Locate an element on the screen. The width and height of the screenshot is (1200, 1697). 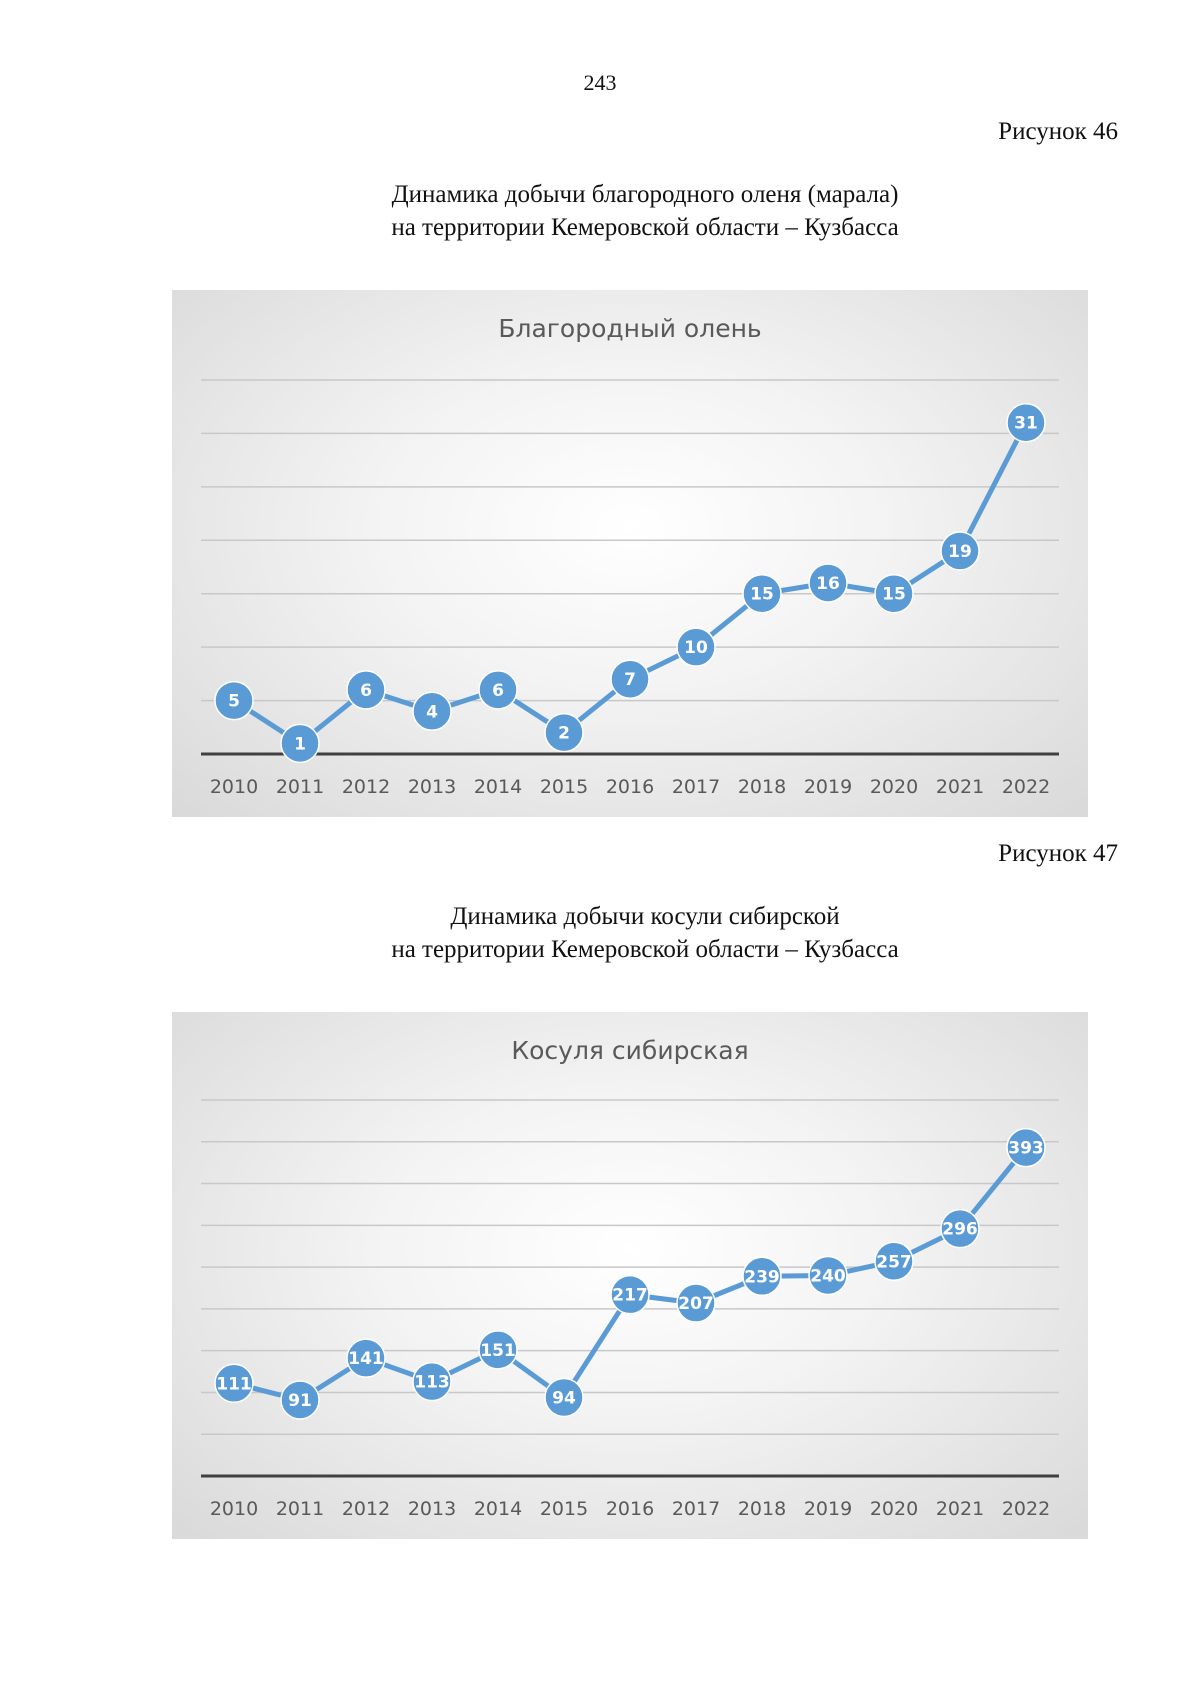
figure-46-label: Рисунок 46 is located at coordinates (1058, 131).